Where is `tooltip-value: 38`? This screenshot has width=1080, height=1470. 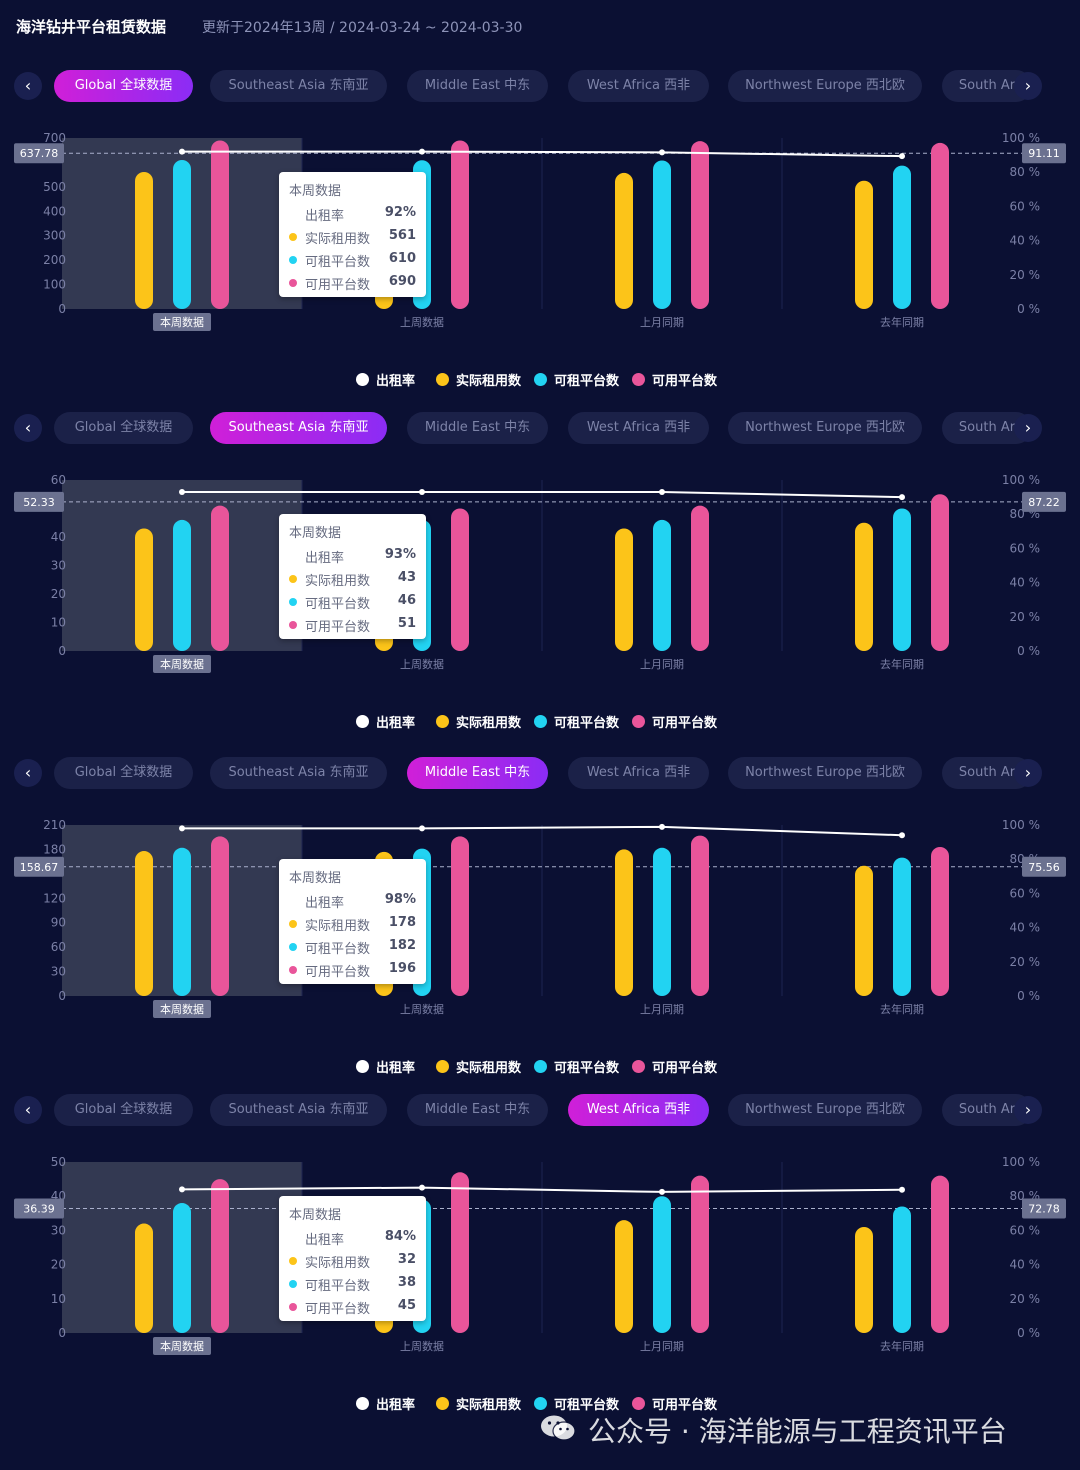
tooltip-value: 38 is located at coordinates (406, 1282).